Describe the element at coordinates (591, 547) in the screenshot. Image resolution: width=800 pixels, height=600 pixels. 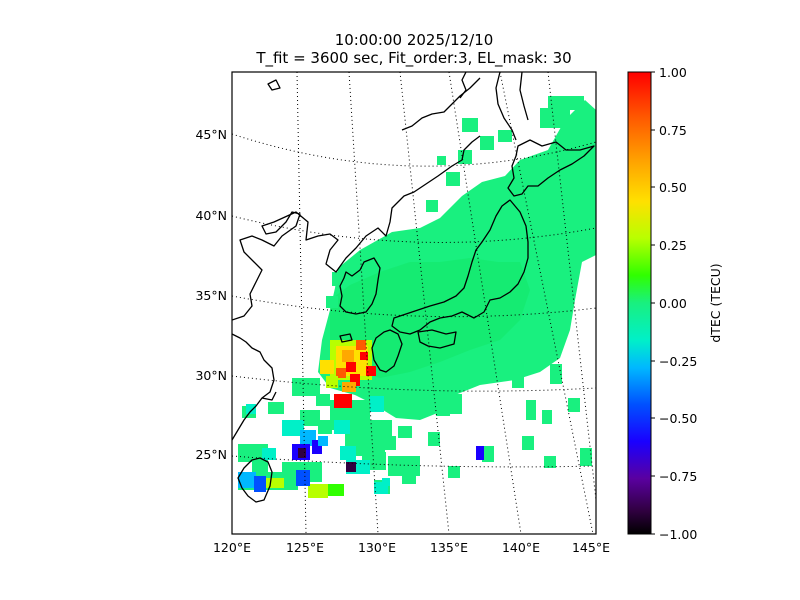
I see `lon-label-145: 145°E` at that location.